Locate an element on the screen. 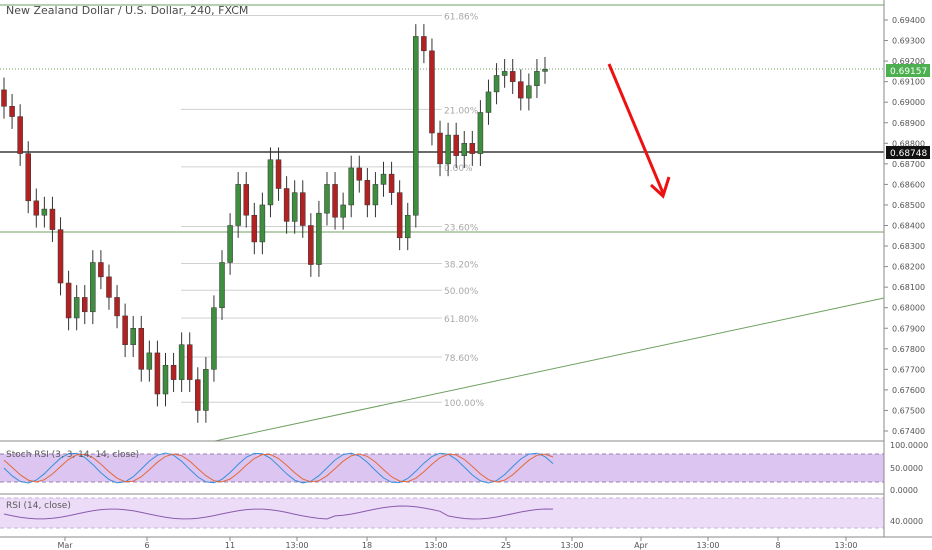 The image size is (932, 550). stoch-d-line is located at coordinates (278, 468).